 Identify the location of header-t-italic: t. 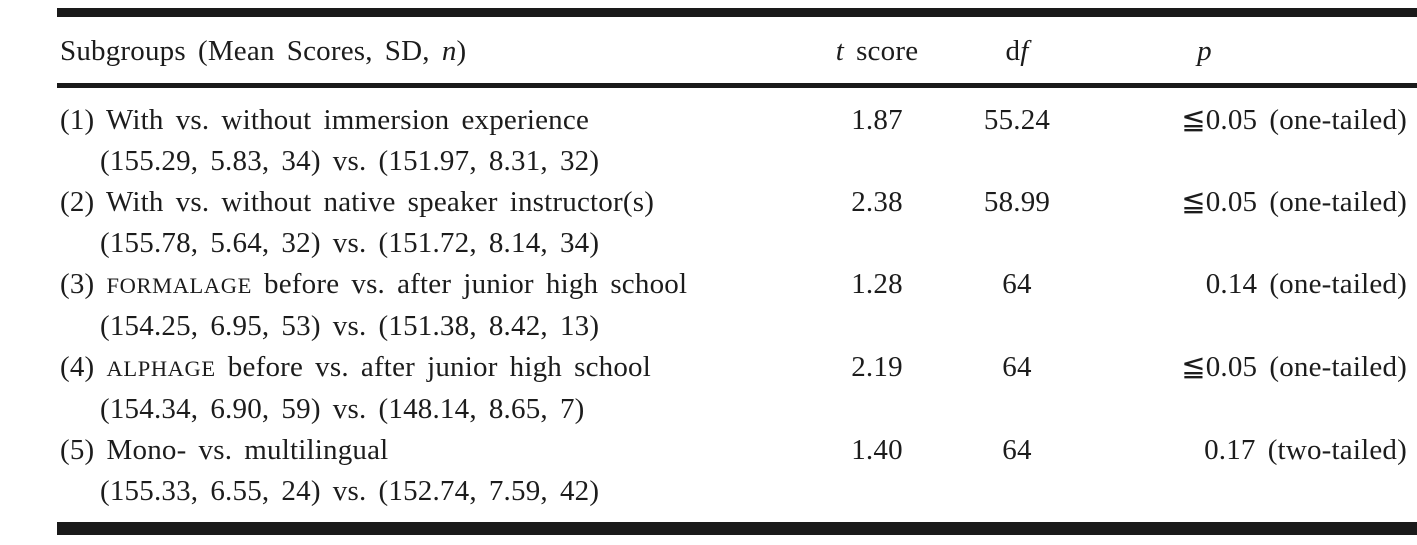
(839, 51).